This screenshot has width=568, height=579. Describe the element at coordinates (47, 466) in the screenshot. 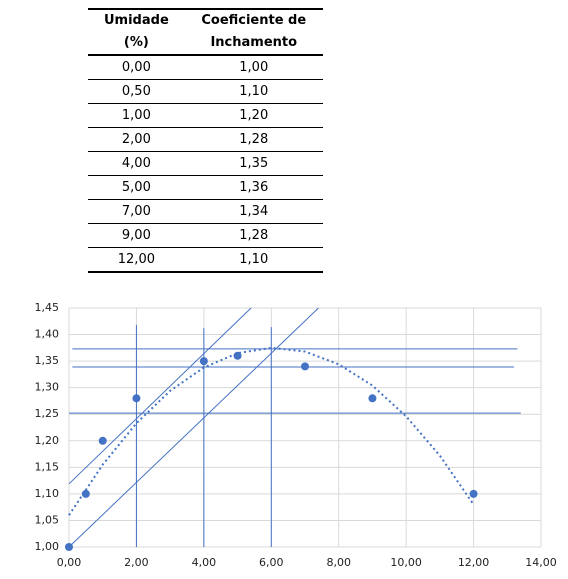

I see `y-tick-label: 1,15` at that location.